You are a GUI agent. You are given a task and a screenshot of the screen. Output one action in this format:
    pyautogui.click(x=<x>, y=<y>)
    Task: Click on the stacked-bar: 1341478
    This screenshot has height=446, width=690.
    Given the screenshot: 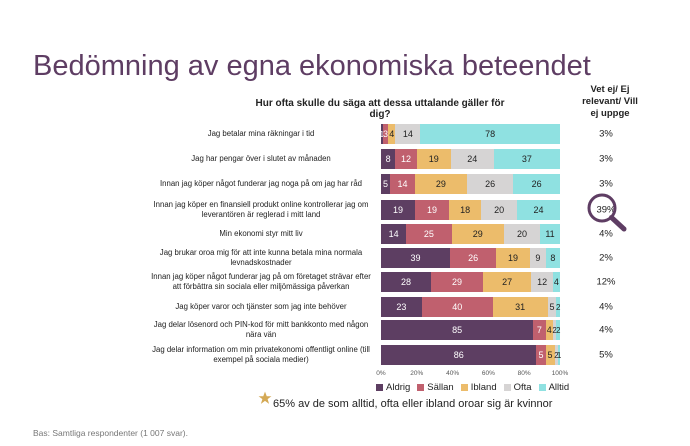 What is the action you would take?
    pyautogui.click(x=470, y=134)
    